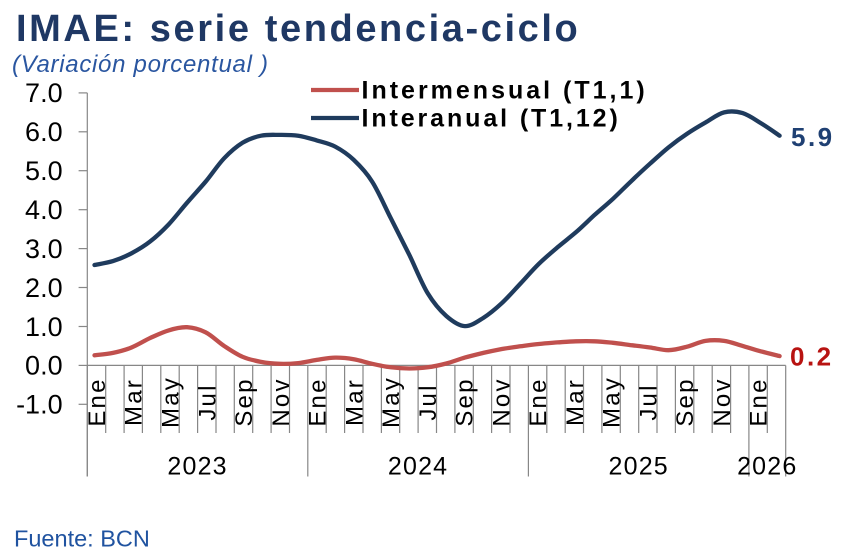 Image resolution: width=841 pixels, height=557 pixels. I want to click on svg-text: 2023, so click(197, 467).